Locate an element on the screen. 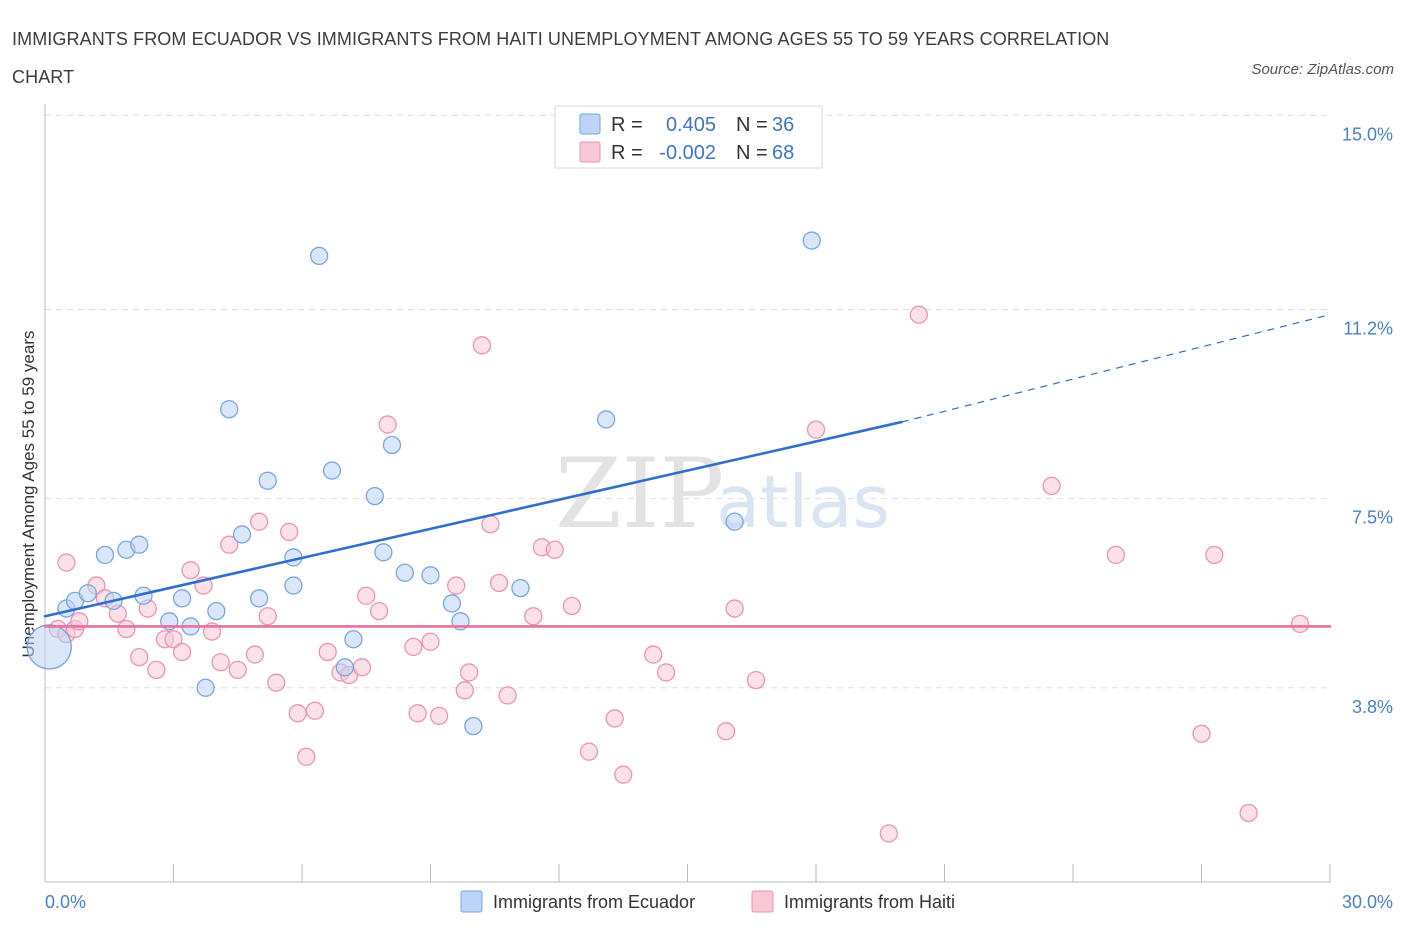 The image size is (1406, 930). watermark: ZIP atlas is located at coordinates (722, 494).